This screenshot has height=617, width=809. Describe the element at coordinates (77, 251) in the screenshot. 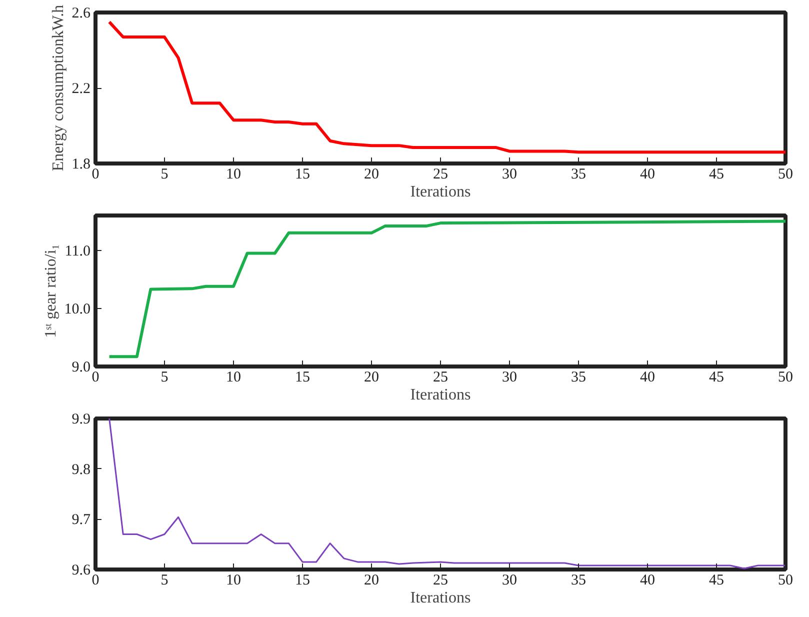

I see `y-tick-label: 11.0` at that location.